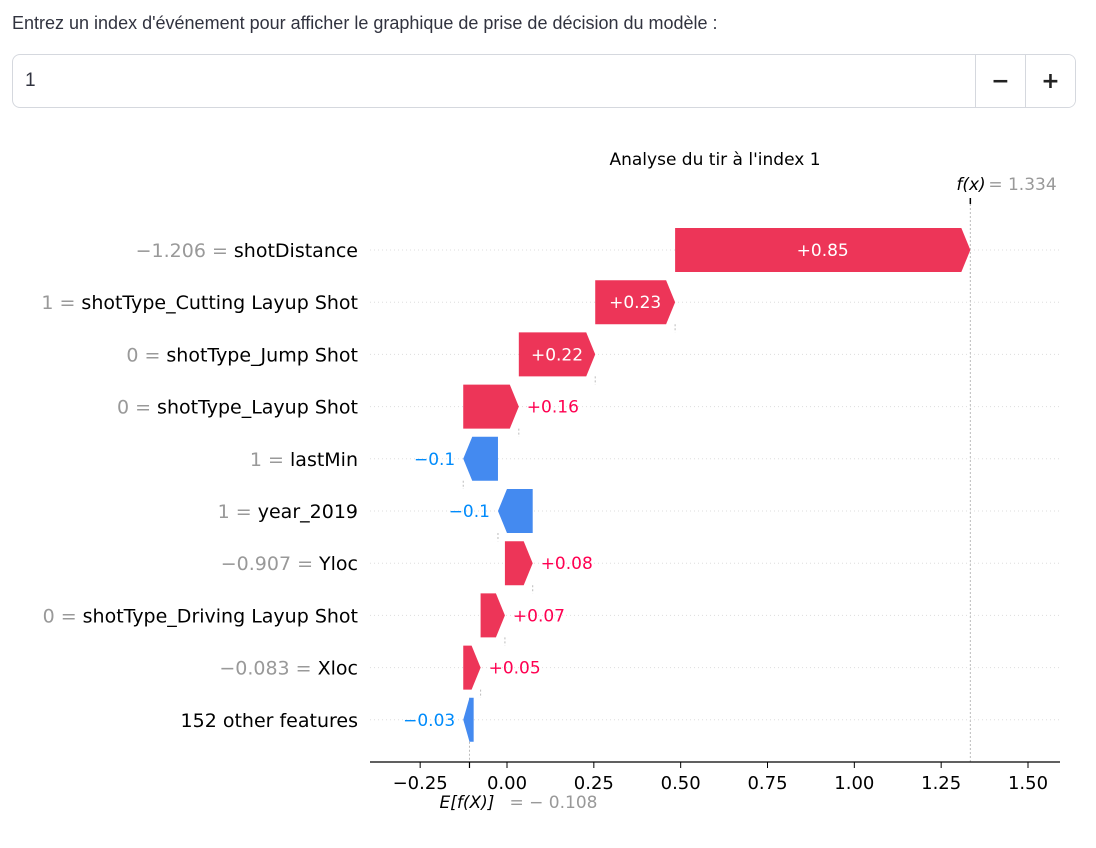  What do you see at coordinates (1050, 81) in the screenshot?
I see `increment-button: +` at bounding box center [1050, 81].